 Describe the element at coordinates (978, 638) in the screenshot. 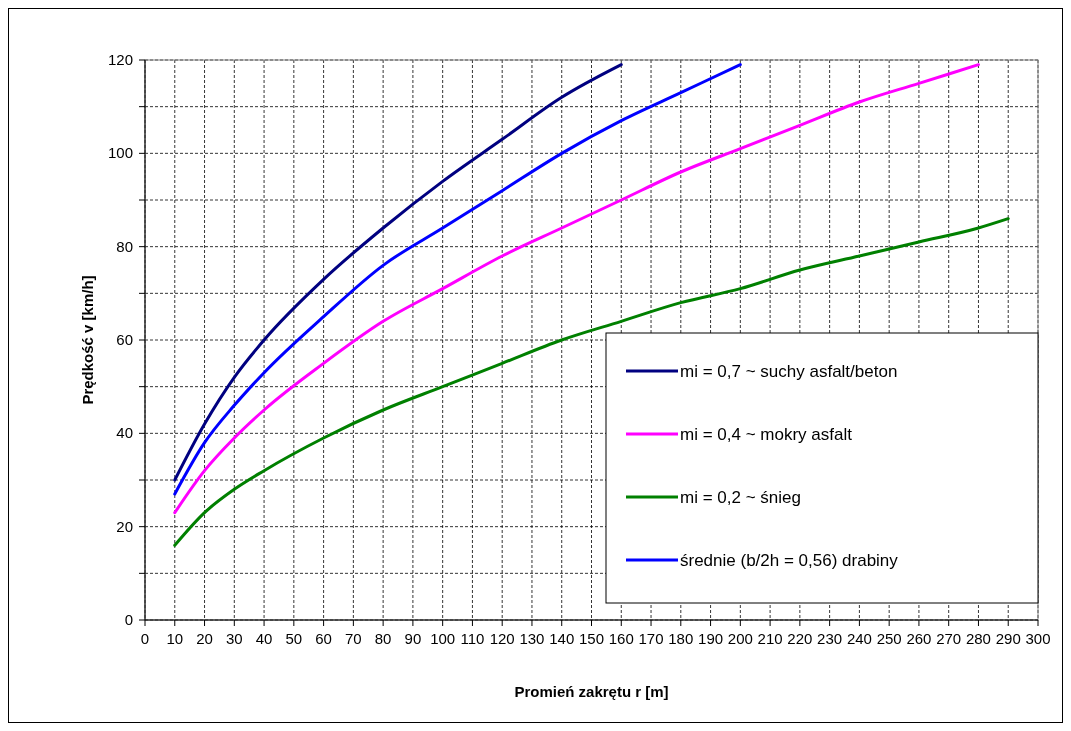

I see `x-tick-label: 280` at that location.